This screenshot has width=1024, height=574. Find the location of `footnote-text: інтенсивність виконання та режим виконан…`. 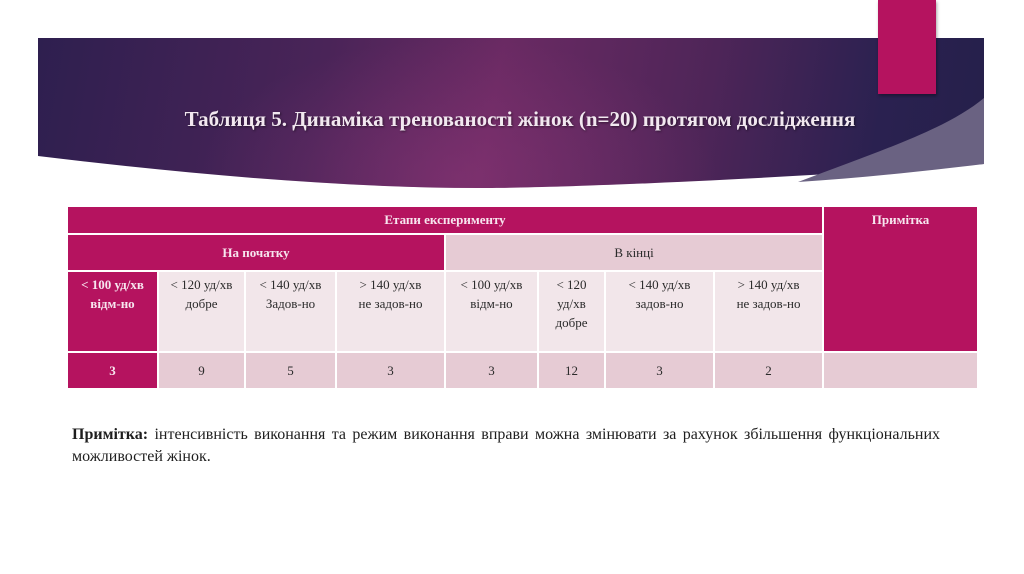

footnote-text: інтенсивність виконання та режим виконан… is located at coordinates (506, 445).